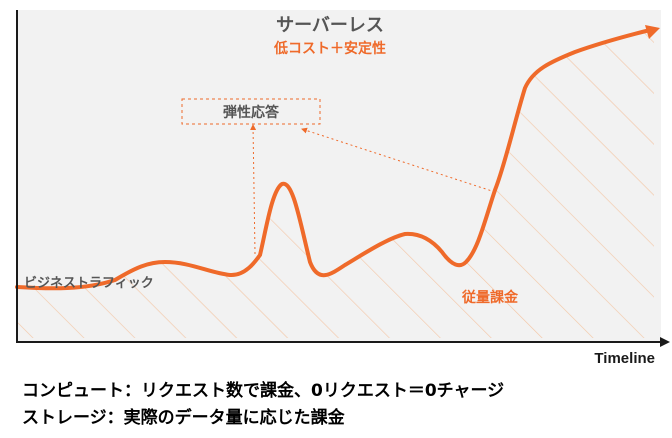  What do you see at coordinates (652, 32) in the screenshot?
I see `curve-arrowhead` at bounding box center [652, 32].